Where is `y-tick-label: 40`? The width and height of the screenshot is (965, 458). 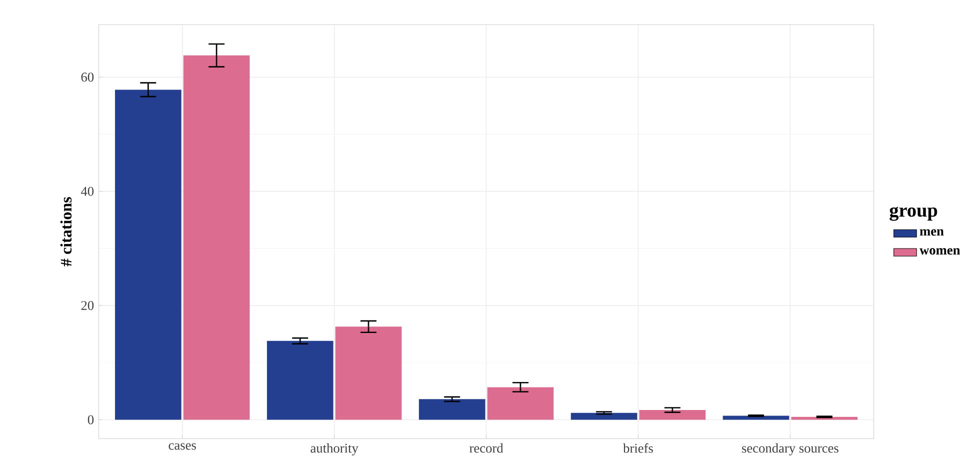 y-tick-label: 40 is located at coordinates (87, 191).